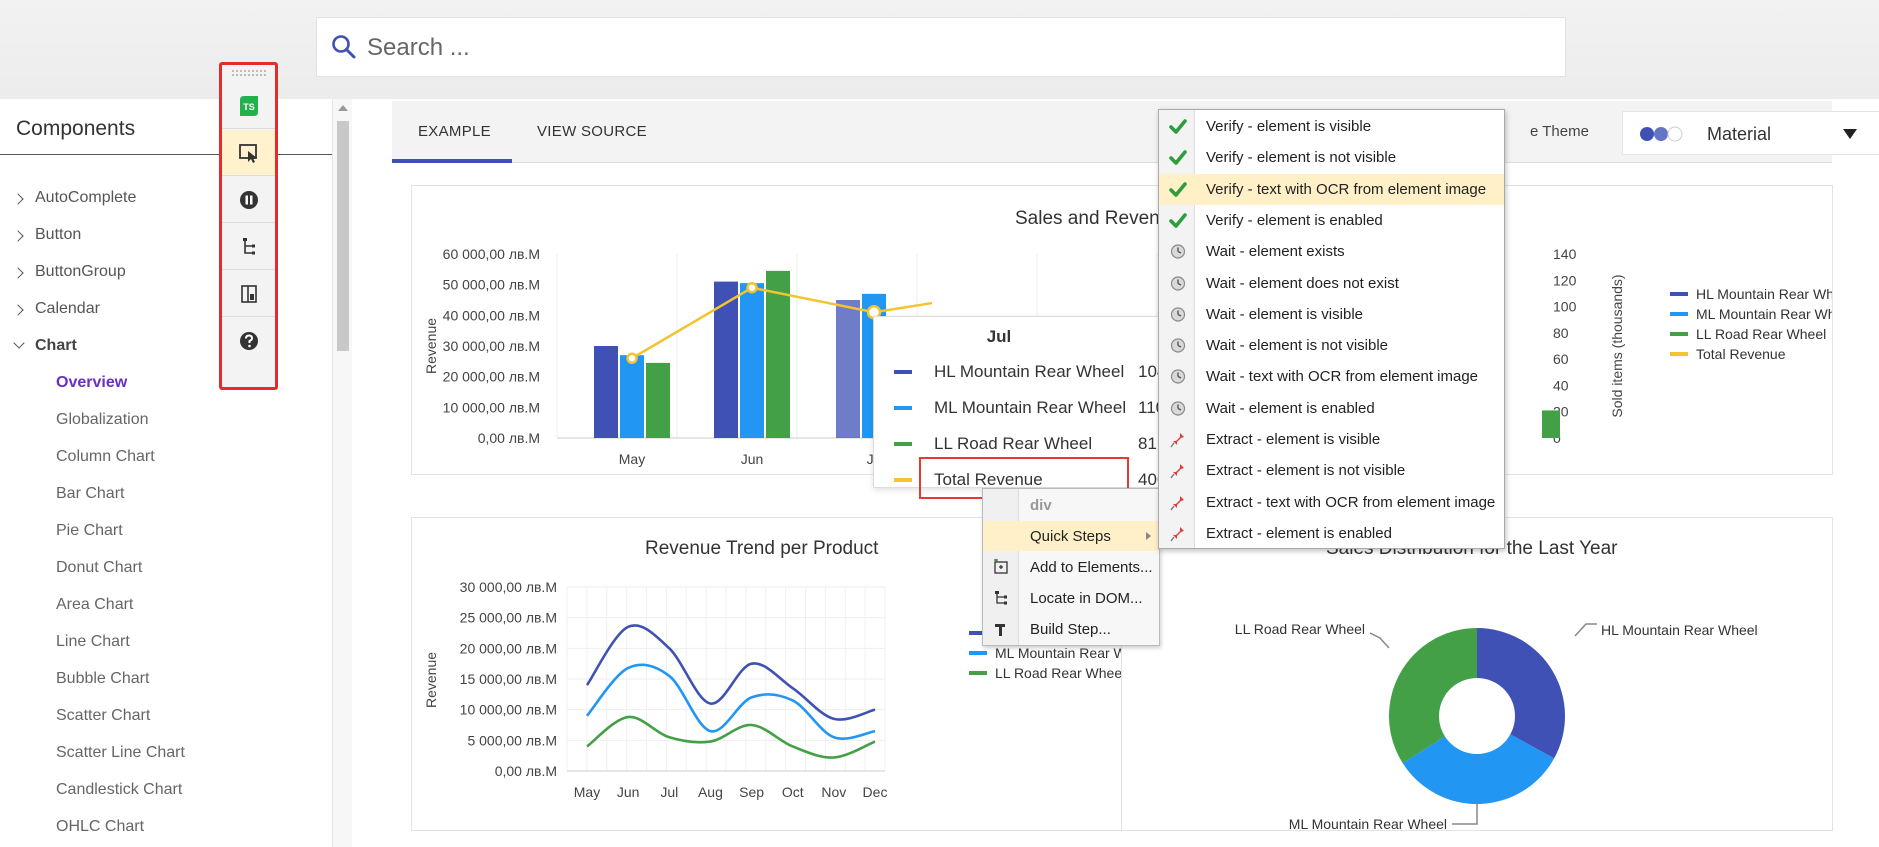  Describe the element at coordinates (512, 740) in the screenshot. I see `y-tick-label: 5 000,00 лв.М` at that location.